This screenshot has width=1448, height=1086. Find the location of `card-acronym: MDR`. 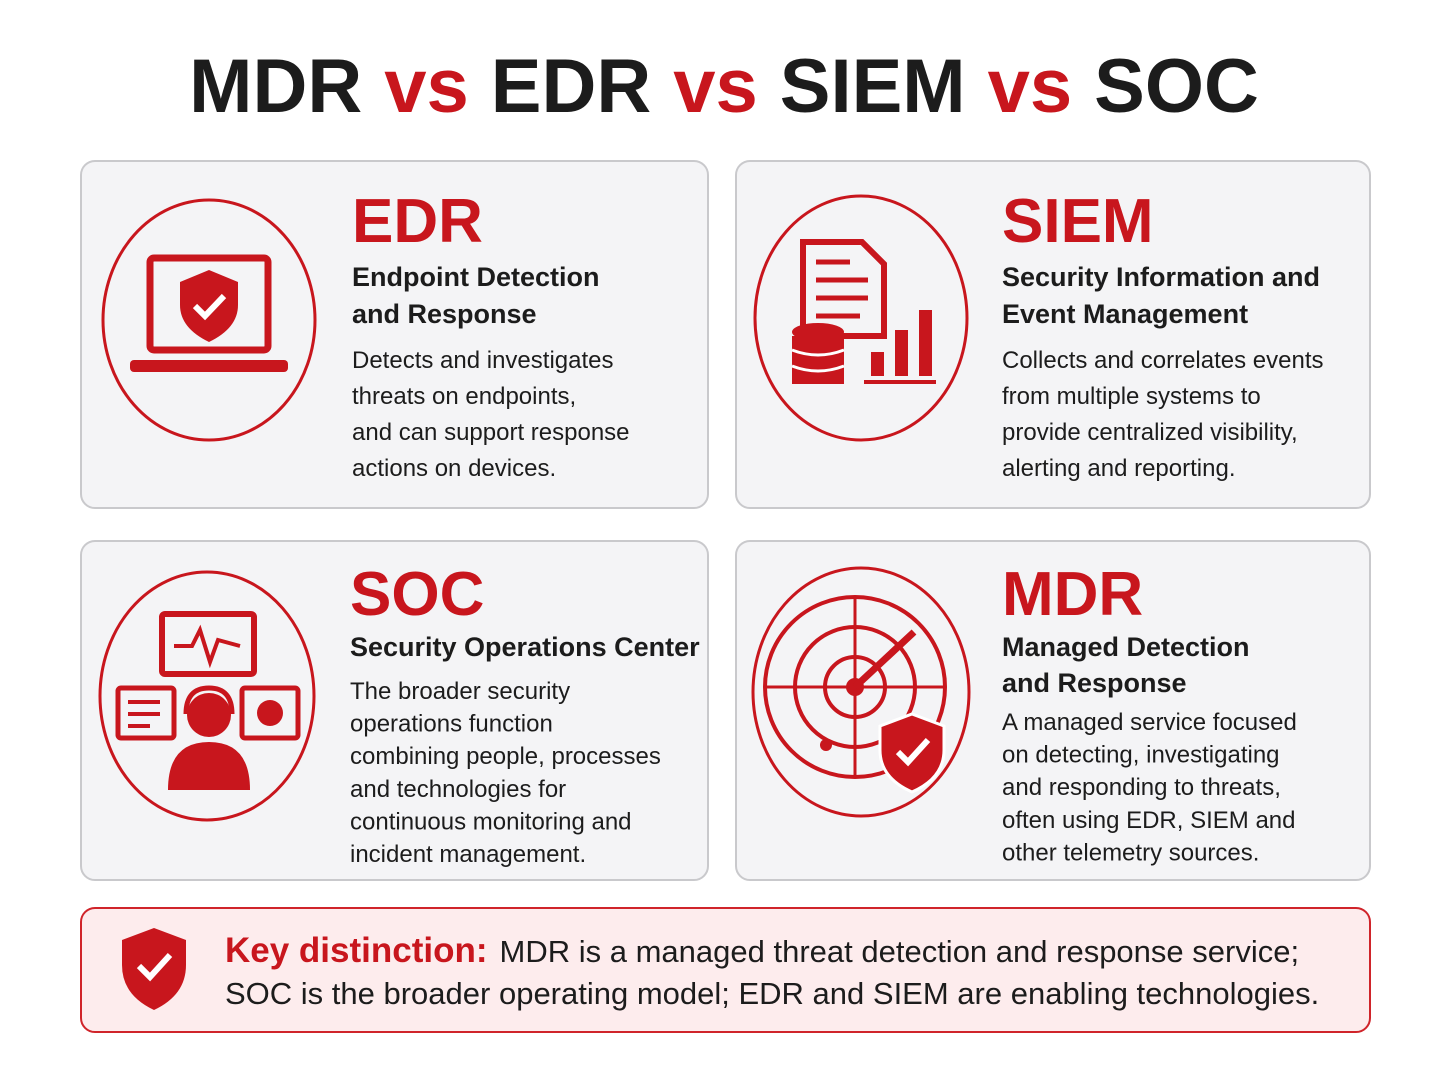

card-acronym: MDR is located at coordinates (1072, 594).